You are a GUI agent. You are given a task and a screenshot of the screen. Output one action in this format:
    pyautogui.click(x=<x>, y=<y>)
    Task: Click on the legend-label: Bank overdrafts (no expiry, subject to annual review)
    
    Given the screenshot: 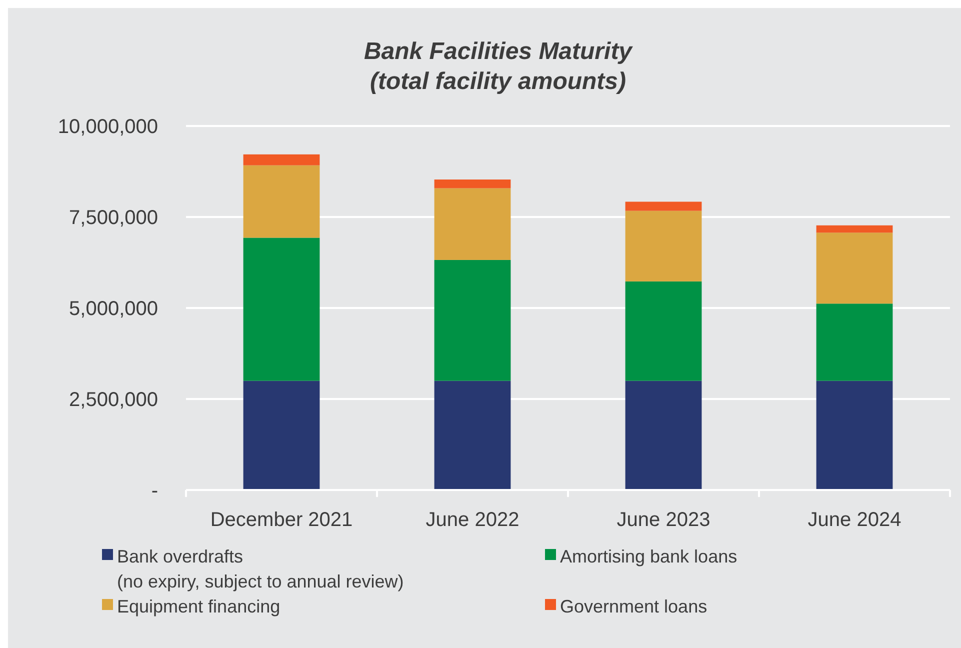 What is the action you would take?
    pyautogui.click(x=260, y=569)
    